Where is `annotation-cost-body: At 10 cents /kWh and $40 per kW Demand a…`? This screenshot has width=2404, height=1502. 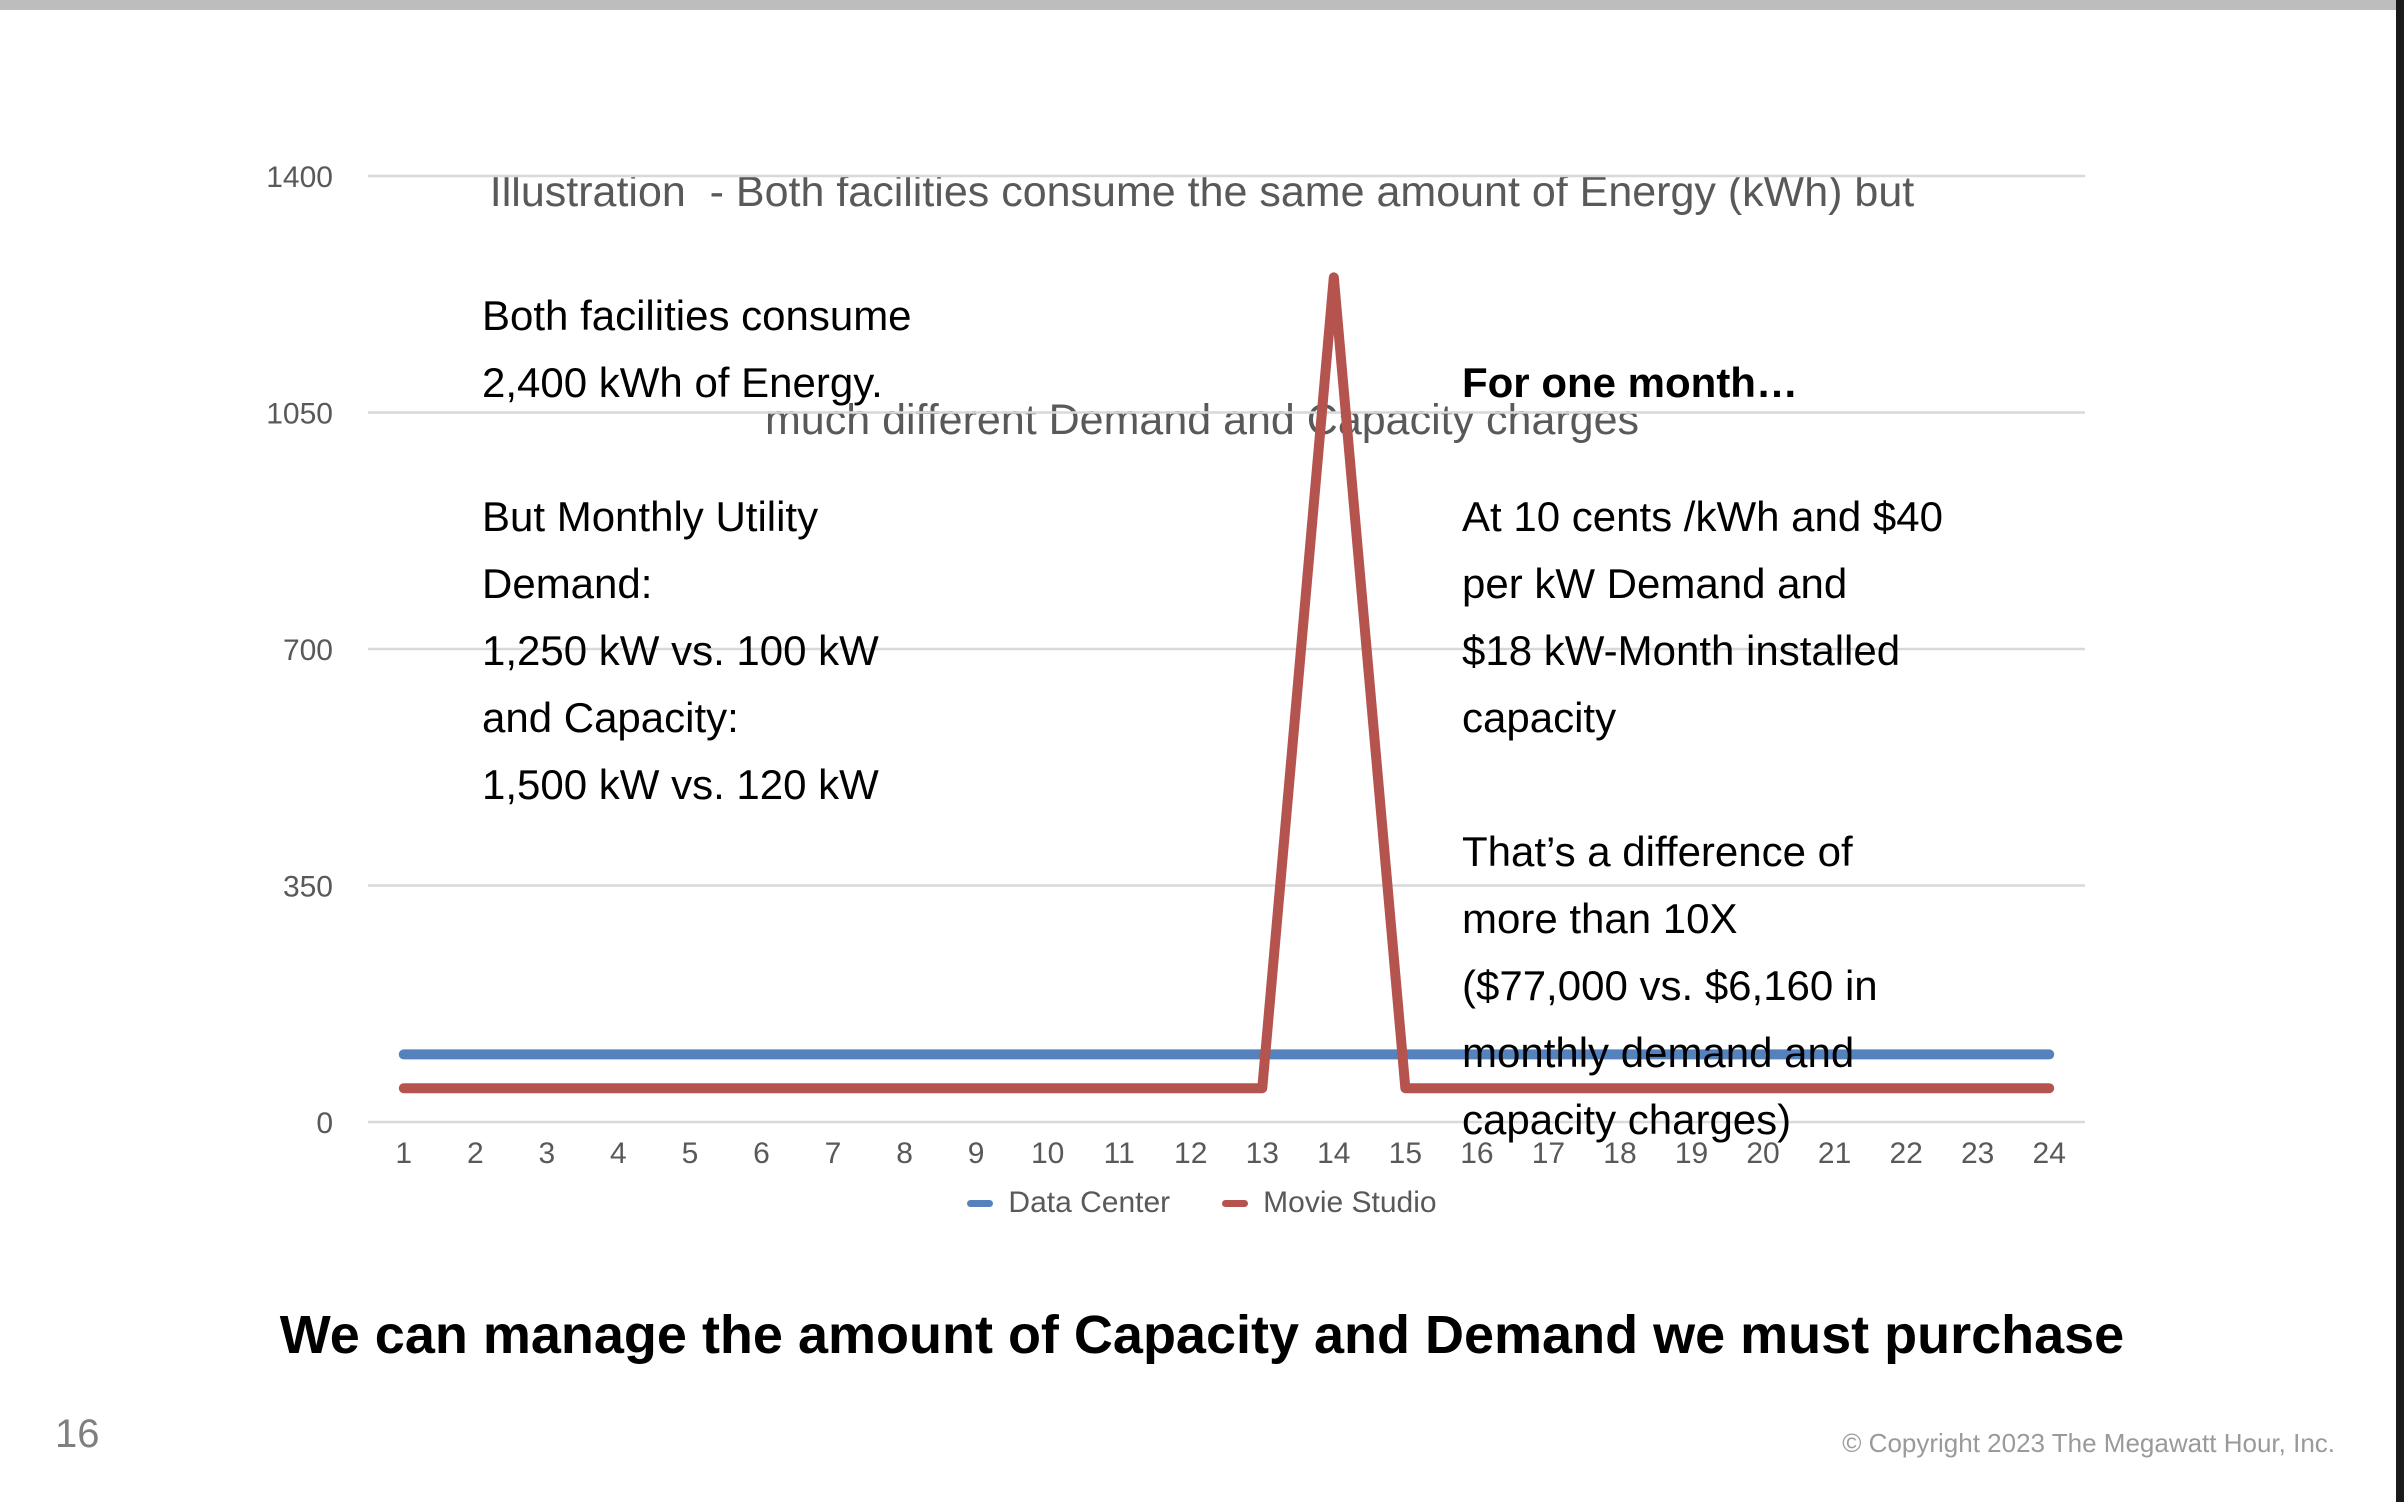
annotation-cost-body: At 10 cents /kWh and $40 per kW Demand a… is located at coordinates (1702, 818).